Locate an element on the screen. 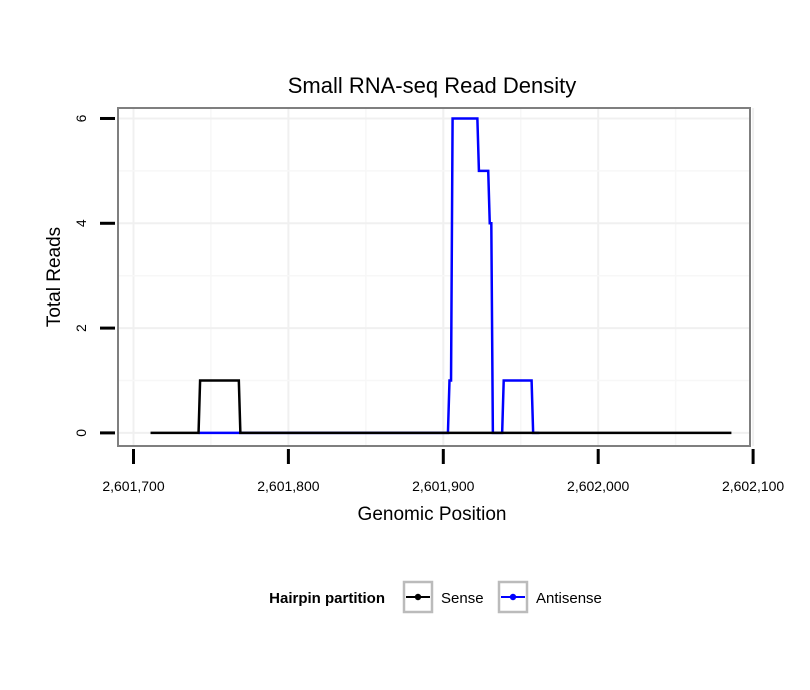  x-tick-label: 2,601,800 is located at coordinates (288, 486).